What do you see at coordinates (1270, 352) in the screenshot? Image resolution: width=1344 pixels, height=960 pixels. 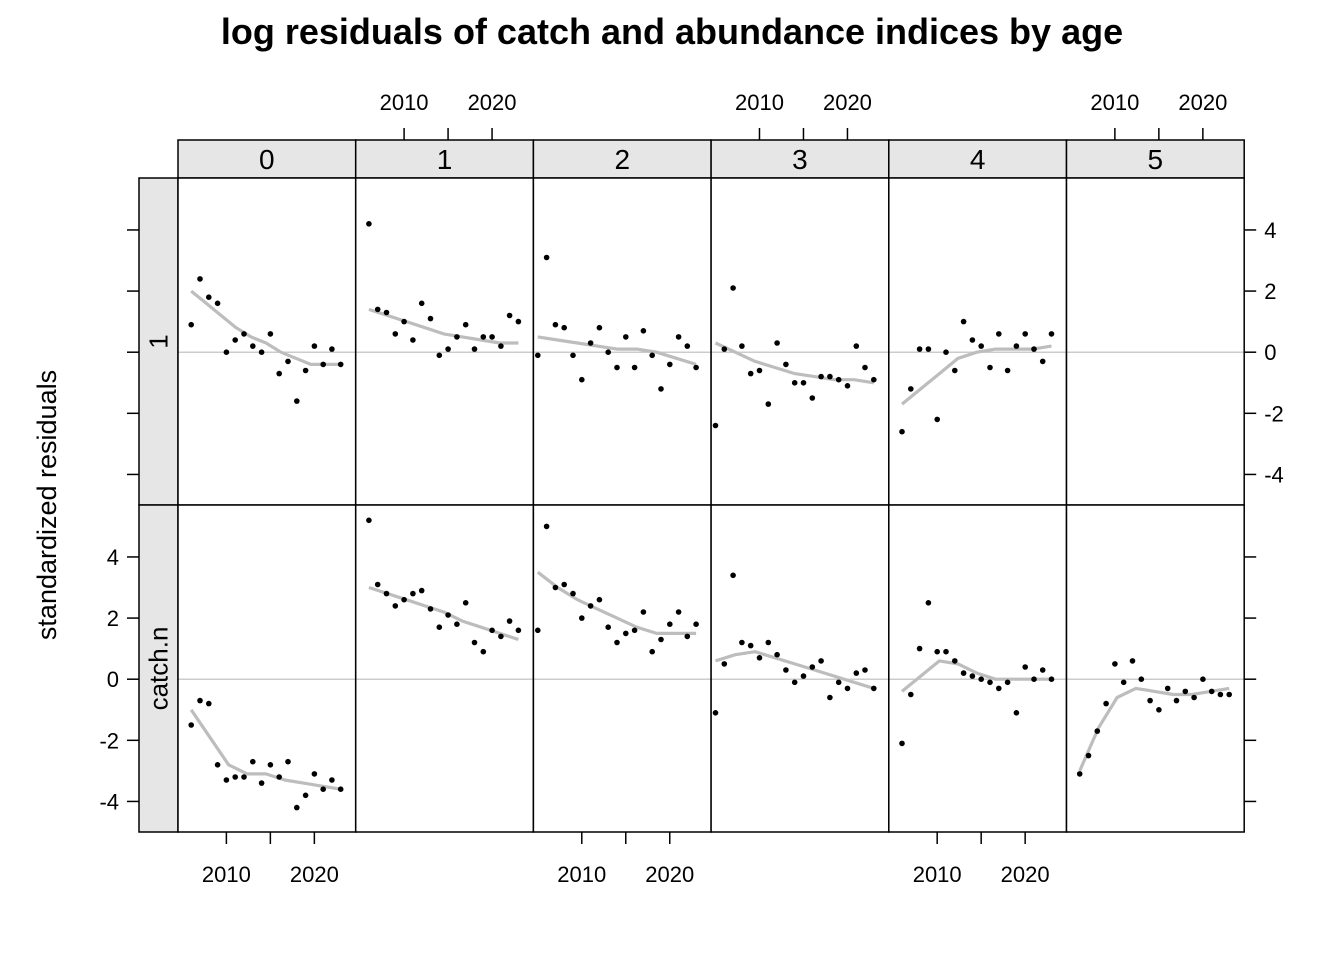 I see `y-tick-label: 0` at bounding box center [1270, 352].